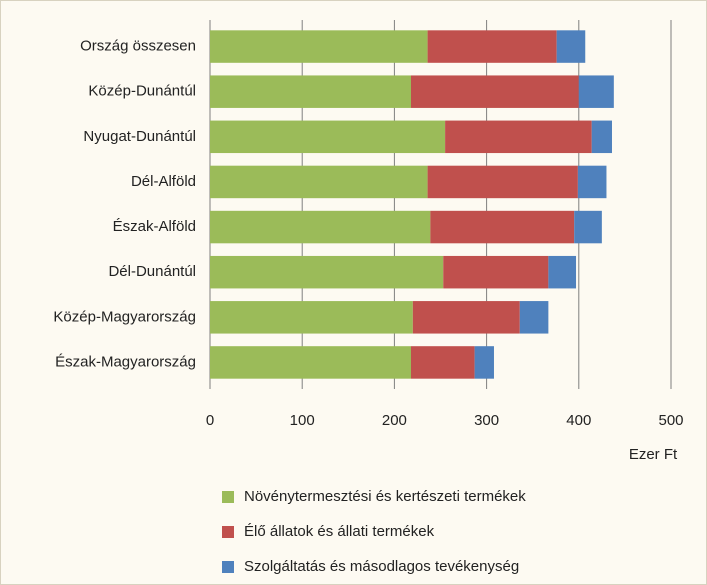 The image size is (707, 585). Describe the element at coordinates (670, 420) in the screenshot. I see `x-tick-label: 500` at that location.